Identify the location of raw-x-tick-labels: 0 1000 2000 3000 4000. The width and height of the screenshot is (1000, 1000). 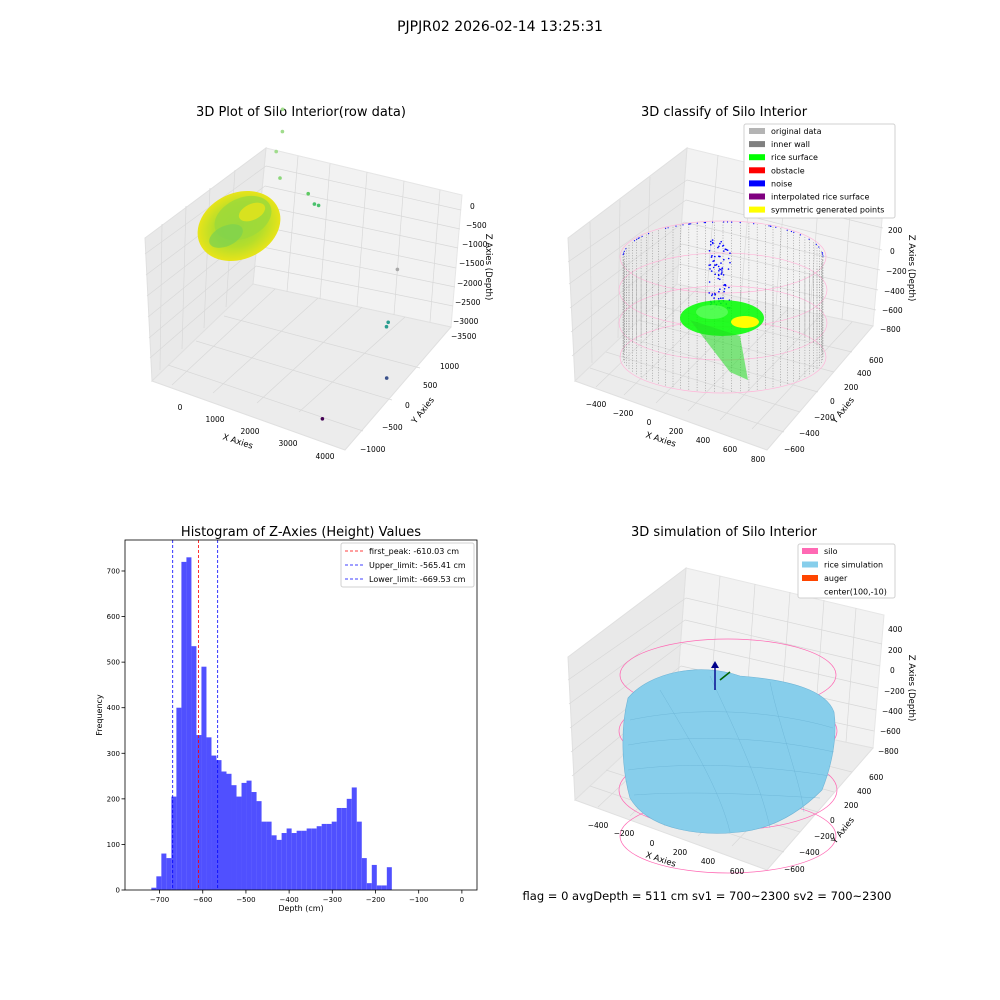
(256, 432).